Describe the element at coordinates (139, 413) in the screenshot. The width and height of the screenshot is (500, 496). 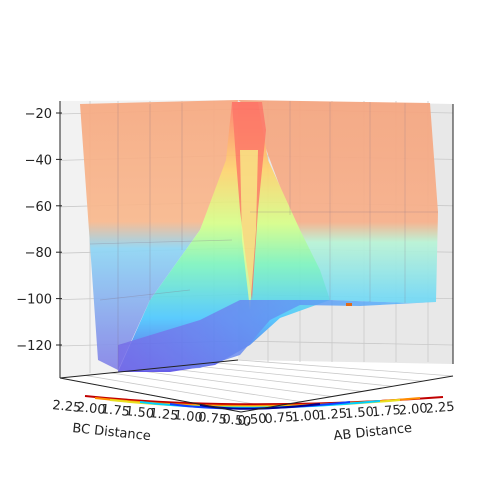
I see `y-tick-label: 1.50` at that location.